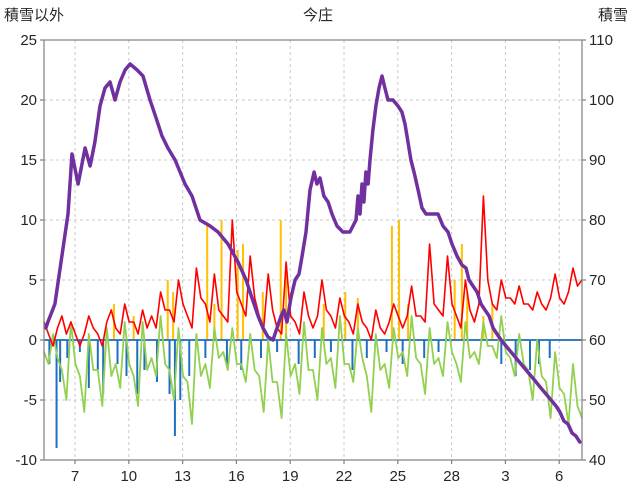  What do you see at coordinates (597, 400) in the screenshot?
I see `right-tick-label: 50` at bounding box center [597, 400].